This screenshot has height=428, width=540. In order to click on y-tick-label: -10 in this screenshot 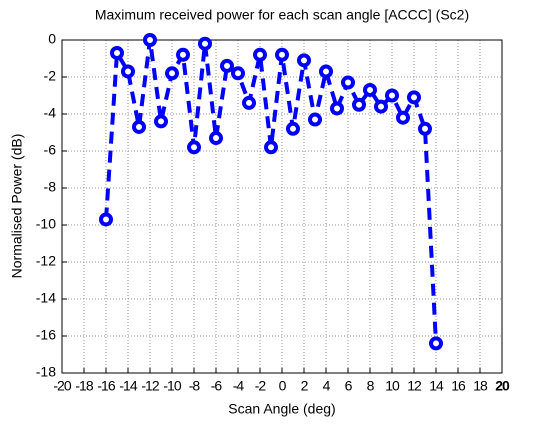, I will do `click(46, 224)`.